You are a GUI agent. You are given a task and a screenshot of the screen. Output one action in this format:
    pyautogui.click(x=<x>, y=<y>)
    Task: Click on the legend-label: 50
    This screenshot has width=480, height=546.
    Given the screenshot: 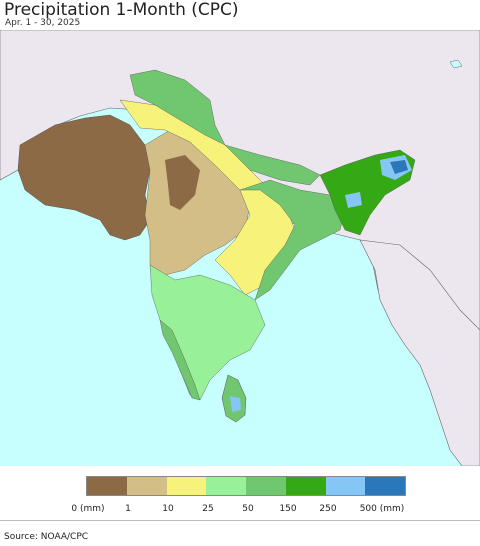 What is the action you would take?
    pyautogui.click(x=248, y=509)
    